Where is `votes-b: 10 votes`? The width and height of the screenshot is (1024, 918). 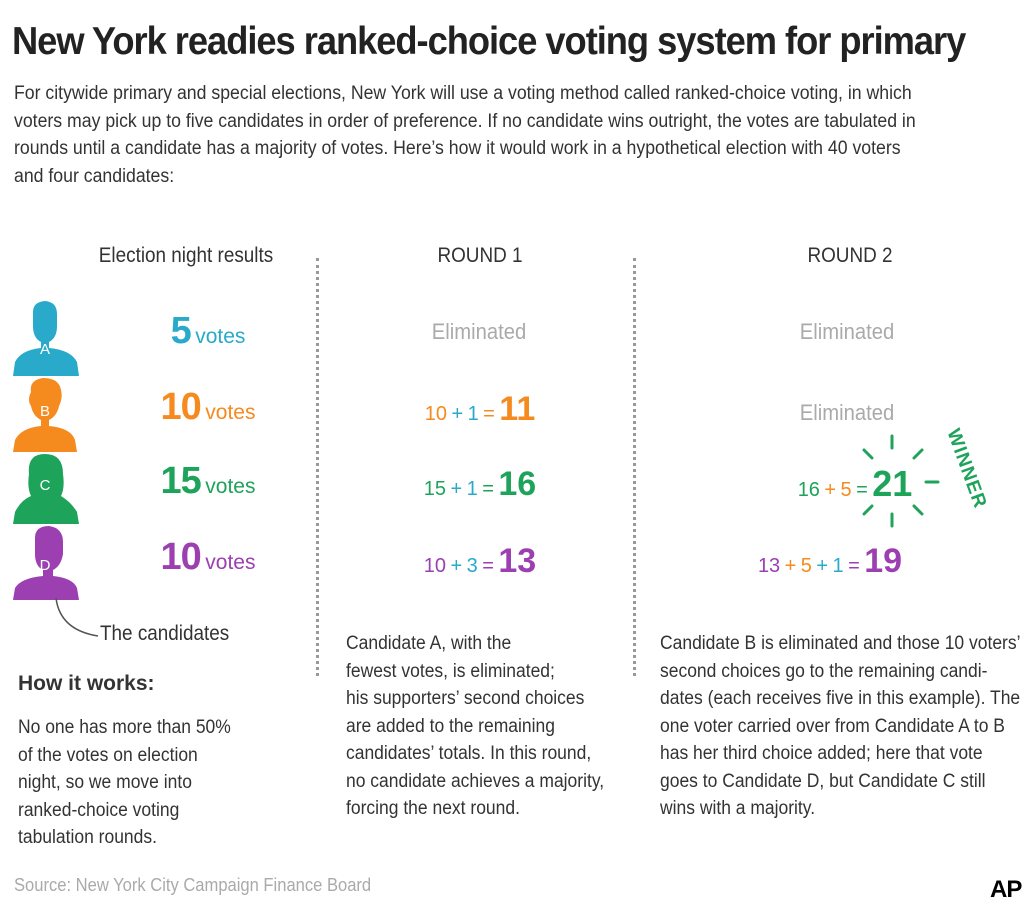
votes-b: 10 votes is located at coordinates (208, 407).